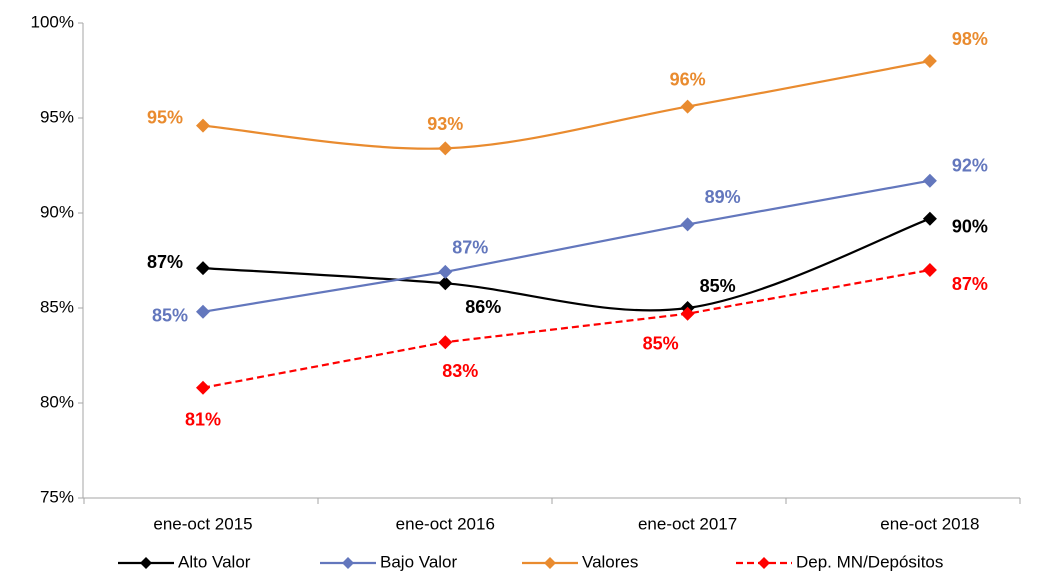  I want to click on data-label: 81%, so click(203, 420).